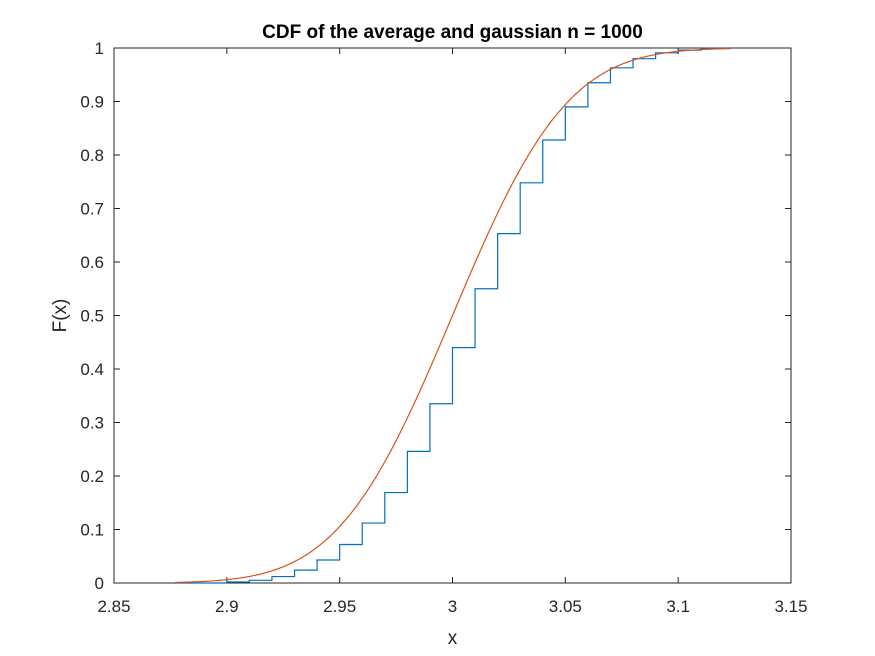 Image resolution: width=875 pixels, height=656 pixels. I want to click on y-tick-label: 0.5, so click(92, 316).